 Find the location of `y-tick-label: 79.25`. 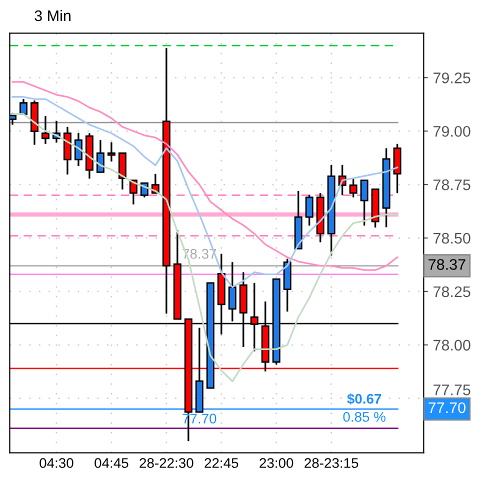

y-tick-label: 79.25 is located at coordinates (452, 78).